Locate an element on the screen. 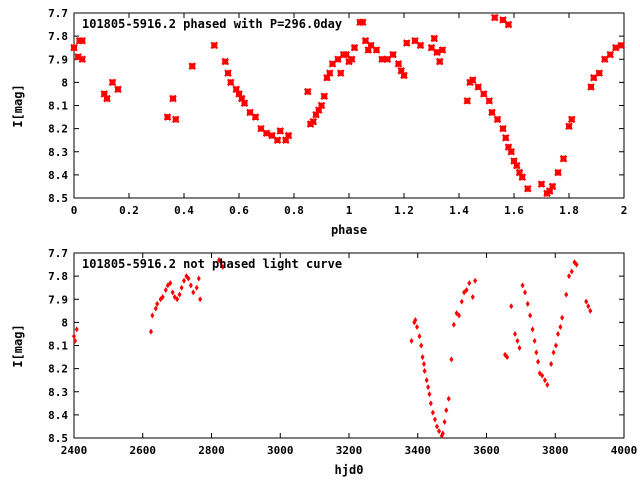 This screenshot has width=640, height=480. x-tick-label: 1.2 is located at coordinates (404, 210).